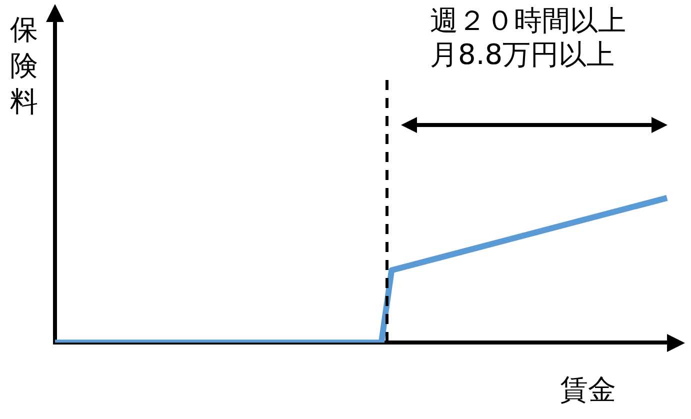  I want to click on text: 月8.8万円以上, so click(523, 55).